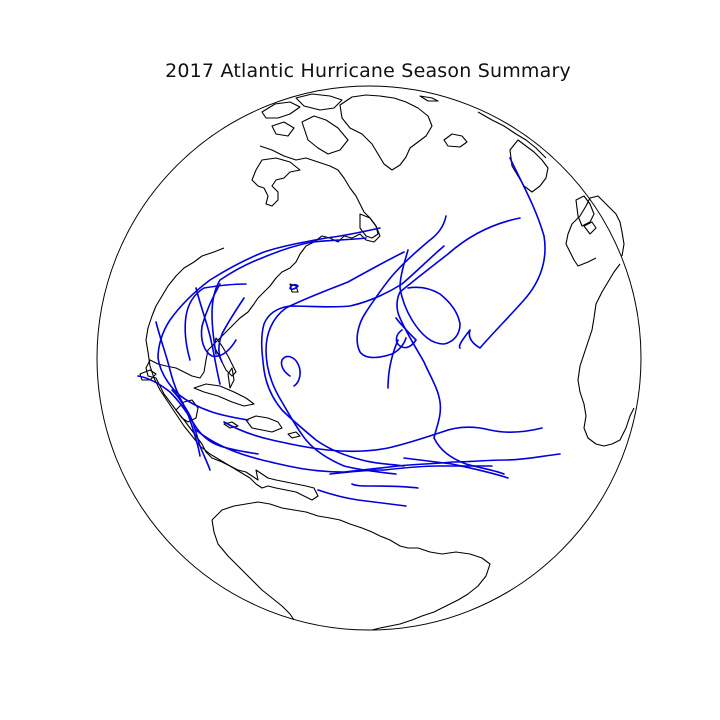 This screenshot has height=720, width=720. Describe the element at coordinates (585, 211) in the screenshot. I see `british-isles-outline` at that location.